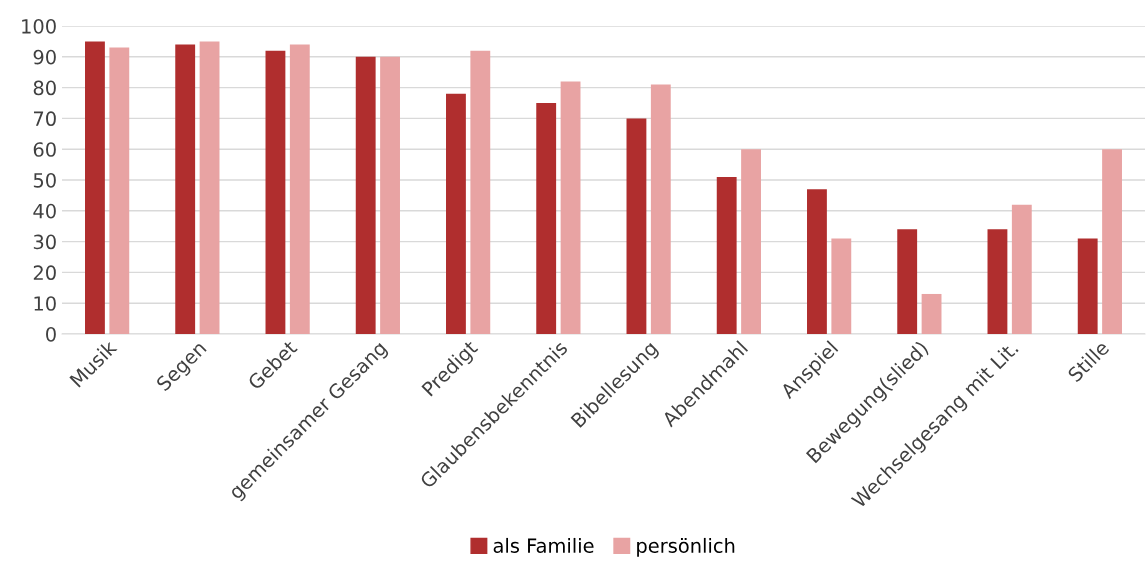 Image resolution: width=1148 pixels, height=586 pixels. What do you see at coordinates (543, 545) in the screenshot?
I see `legend-label: als Familie` at bounding box center [543, 545].